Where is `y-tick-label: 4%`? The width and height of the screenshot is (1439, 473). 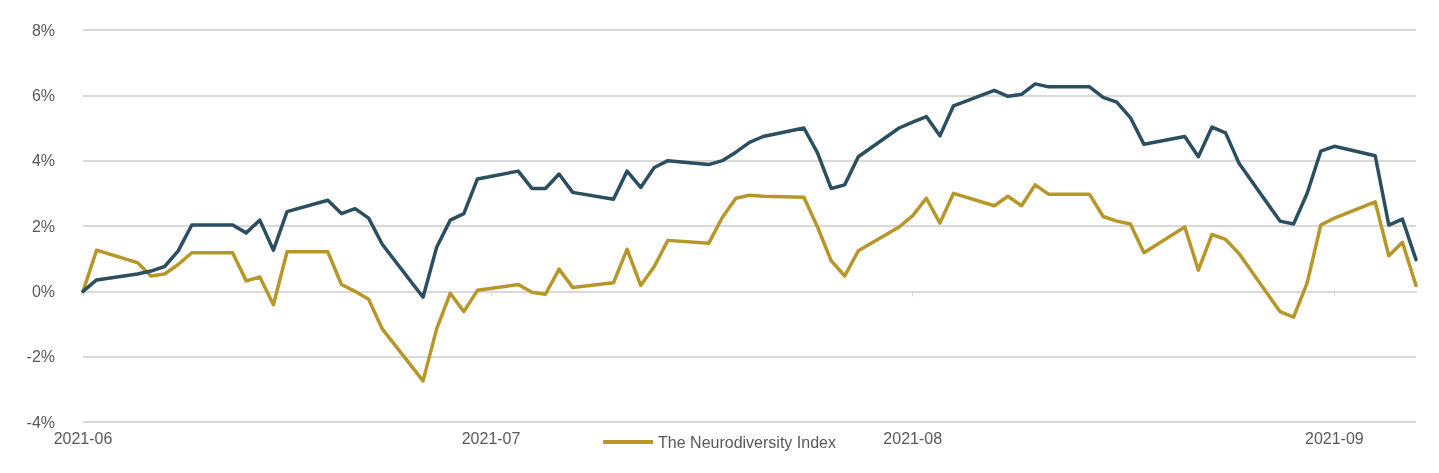 y-tick-label: 4% is located at coordinates (43, 161).